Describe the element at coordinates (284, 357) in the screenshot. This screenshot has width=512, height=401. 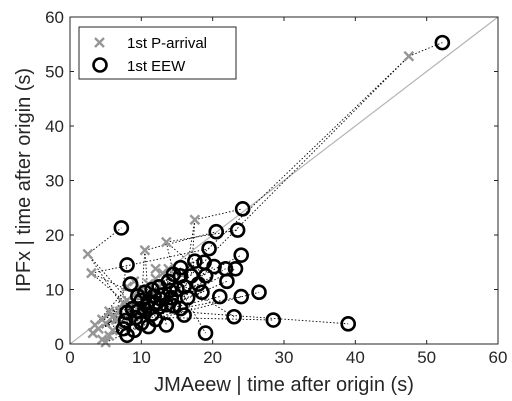
I see `x-tick-label: 30` at that location.